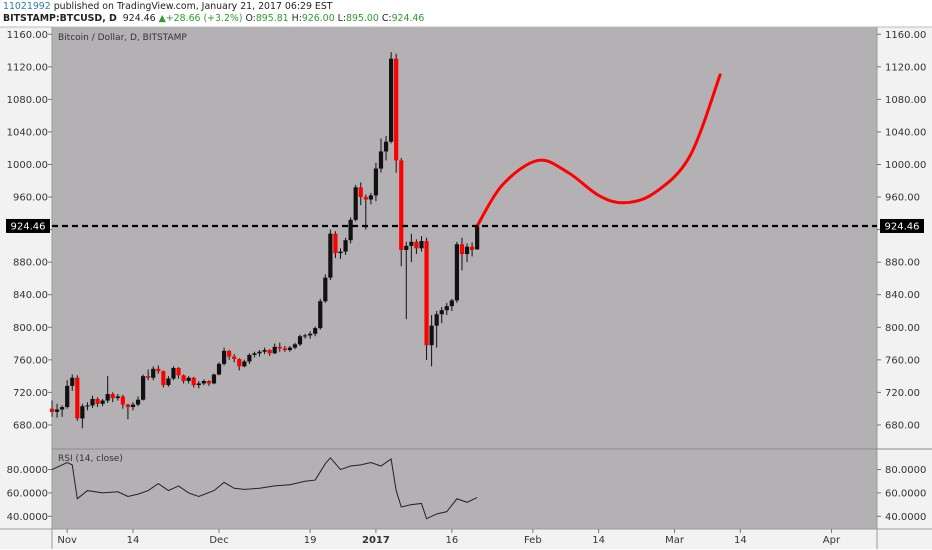  What do you see at coordinates (902, 393) in the screenshot?
I see `right-y-tick-label: 720.00` at bounding box center [902, 393].